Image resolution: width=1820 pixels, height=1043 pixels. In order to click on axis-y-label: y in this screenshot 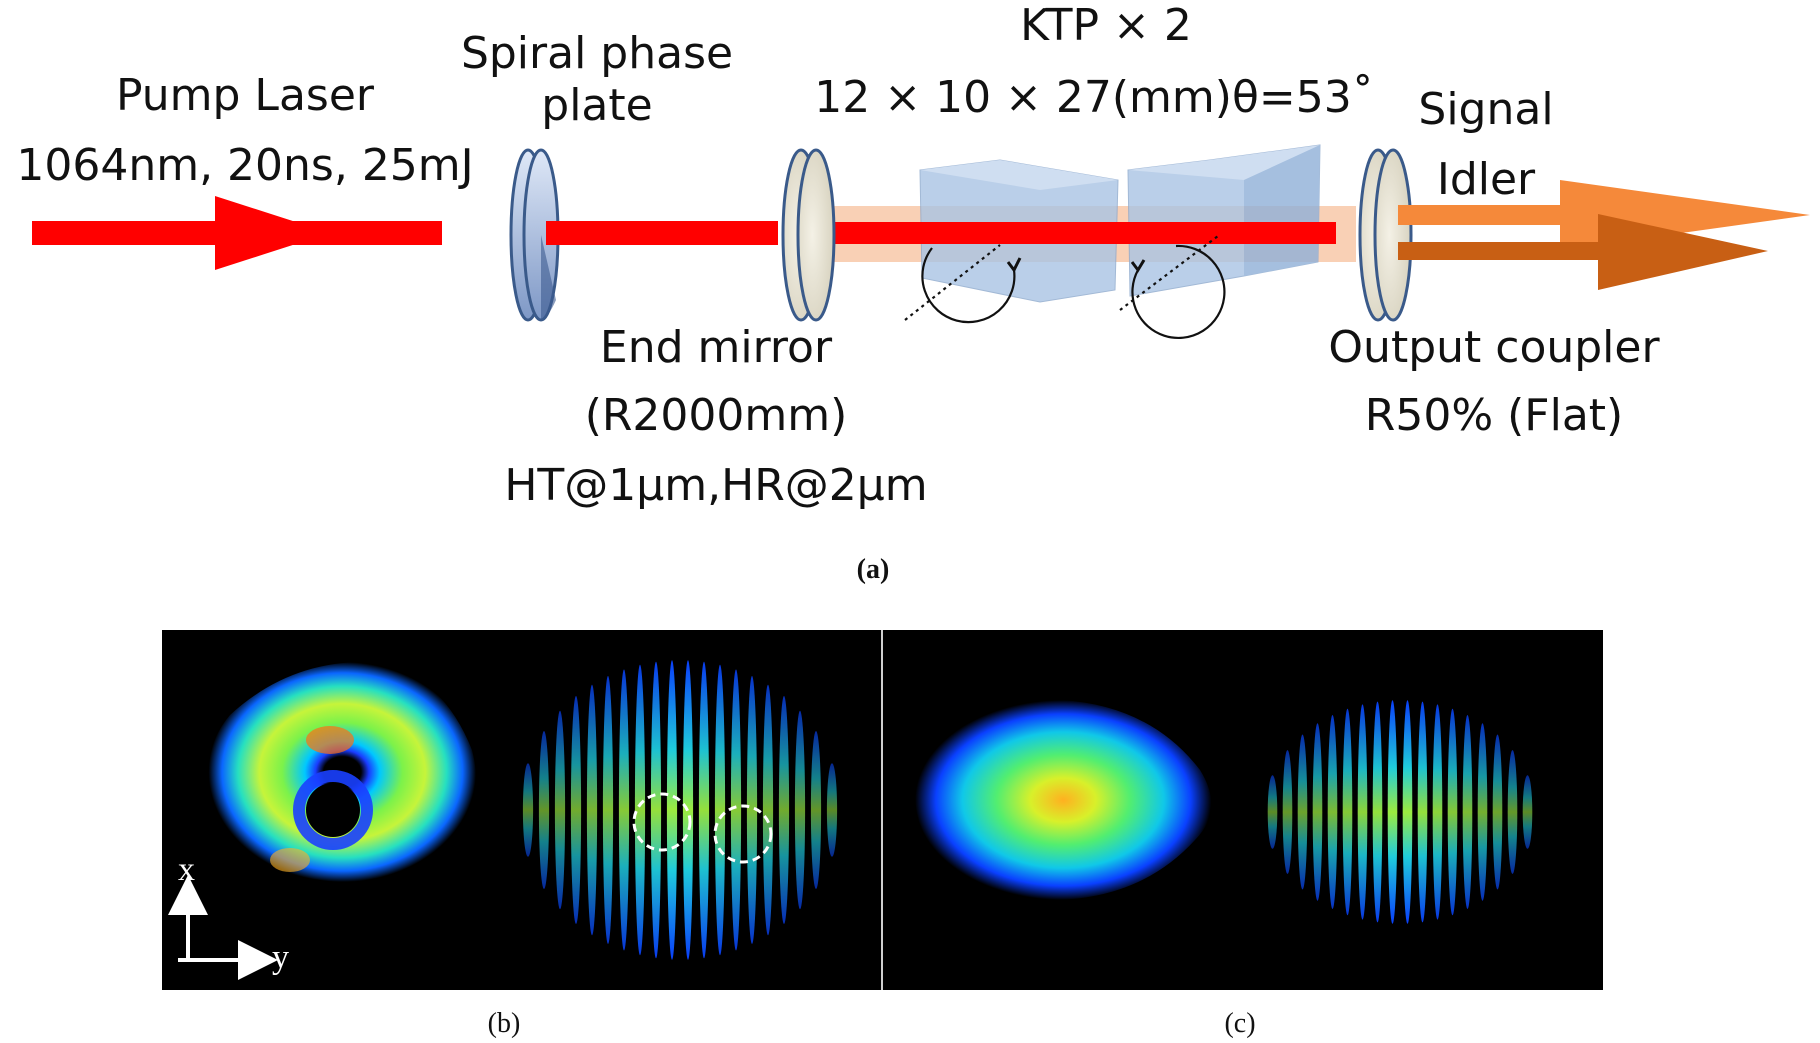, I will do `click(280, 957)`.